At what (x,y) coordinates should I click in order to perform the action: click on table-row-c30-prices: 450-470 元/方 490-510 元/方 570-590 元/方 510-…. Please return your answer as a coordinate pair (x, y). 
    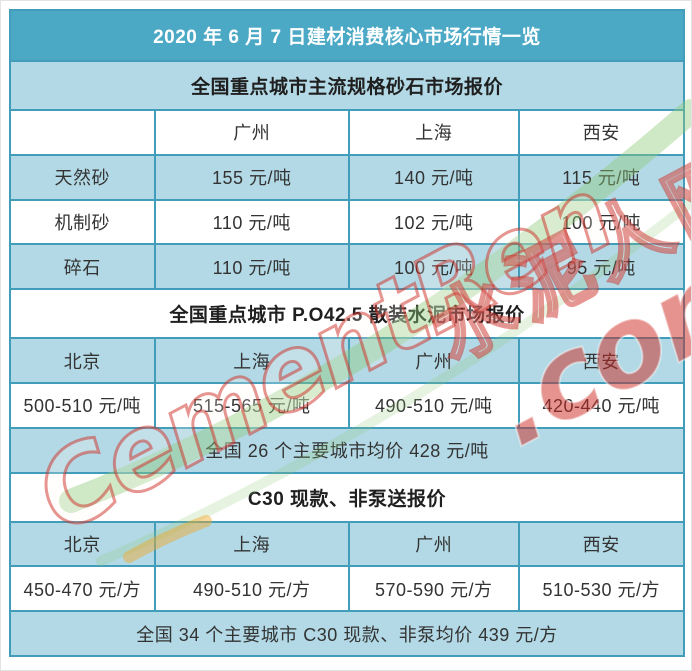
    Looking at the image, I should click on (347, 589).